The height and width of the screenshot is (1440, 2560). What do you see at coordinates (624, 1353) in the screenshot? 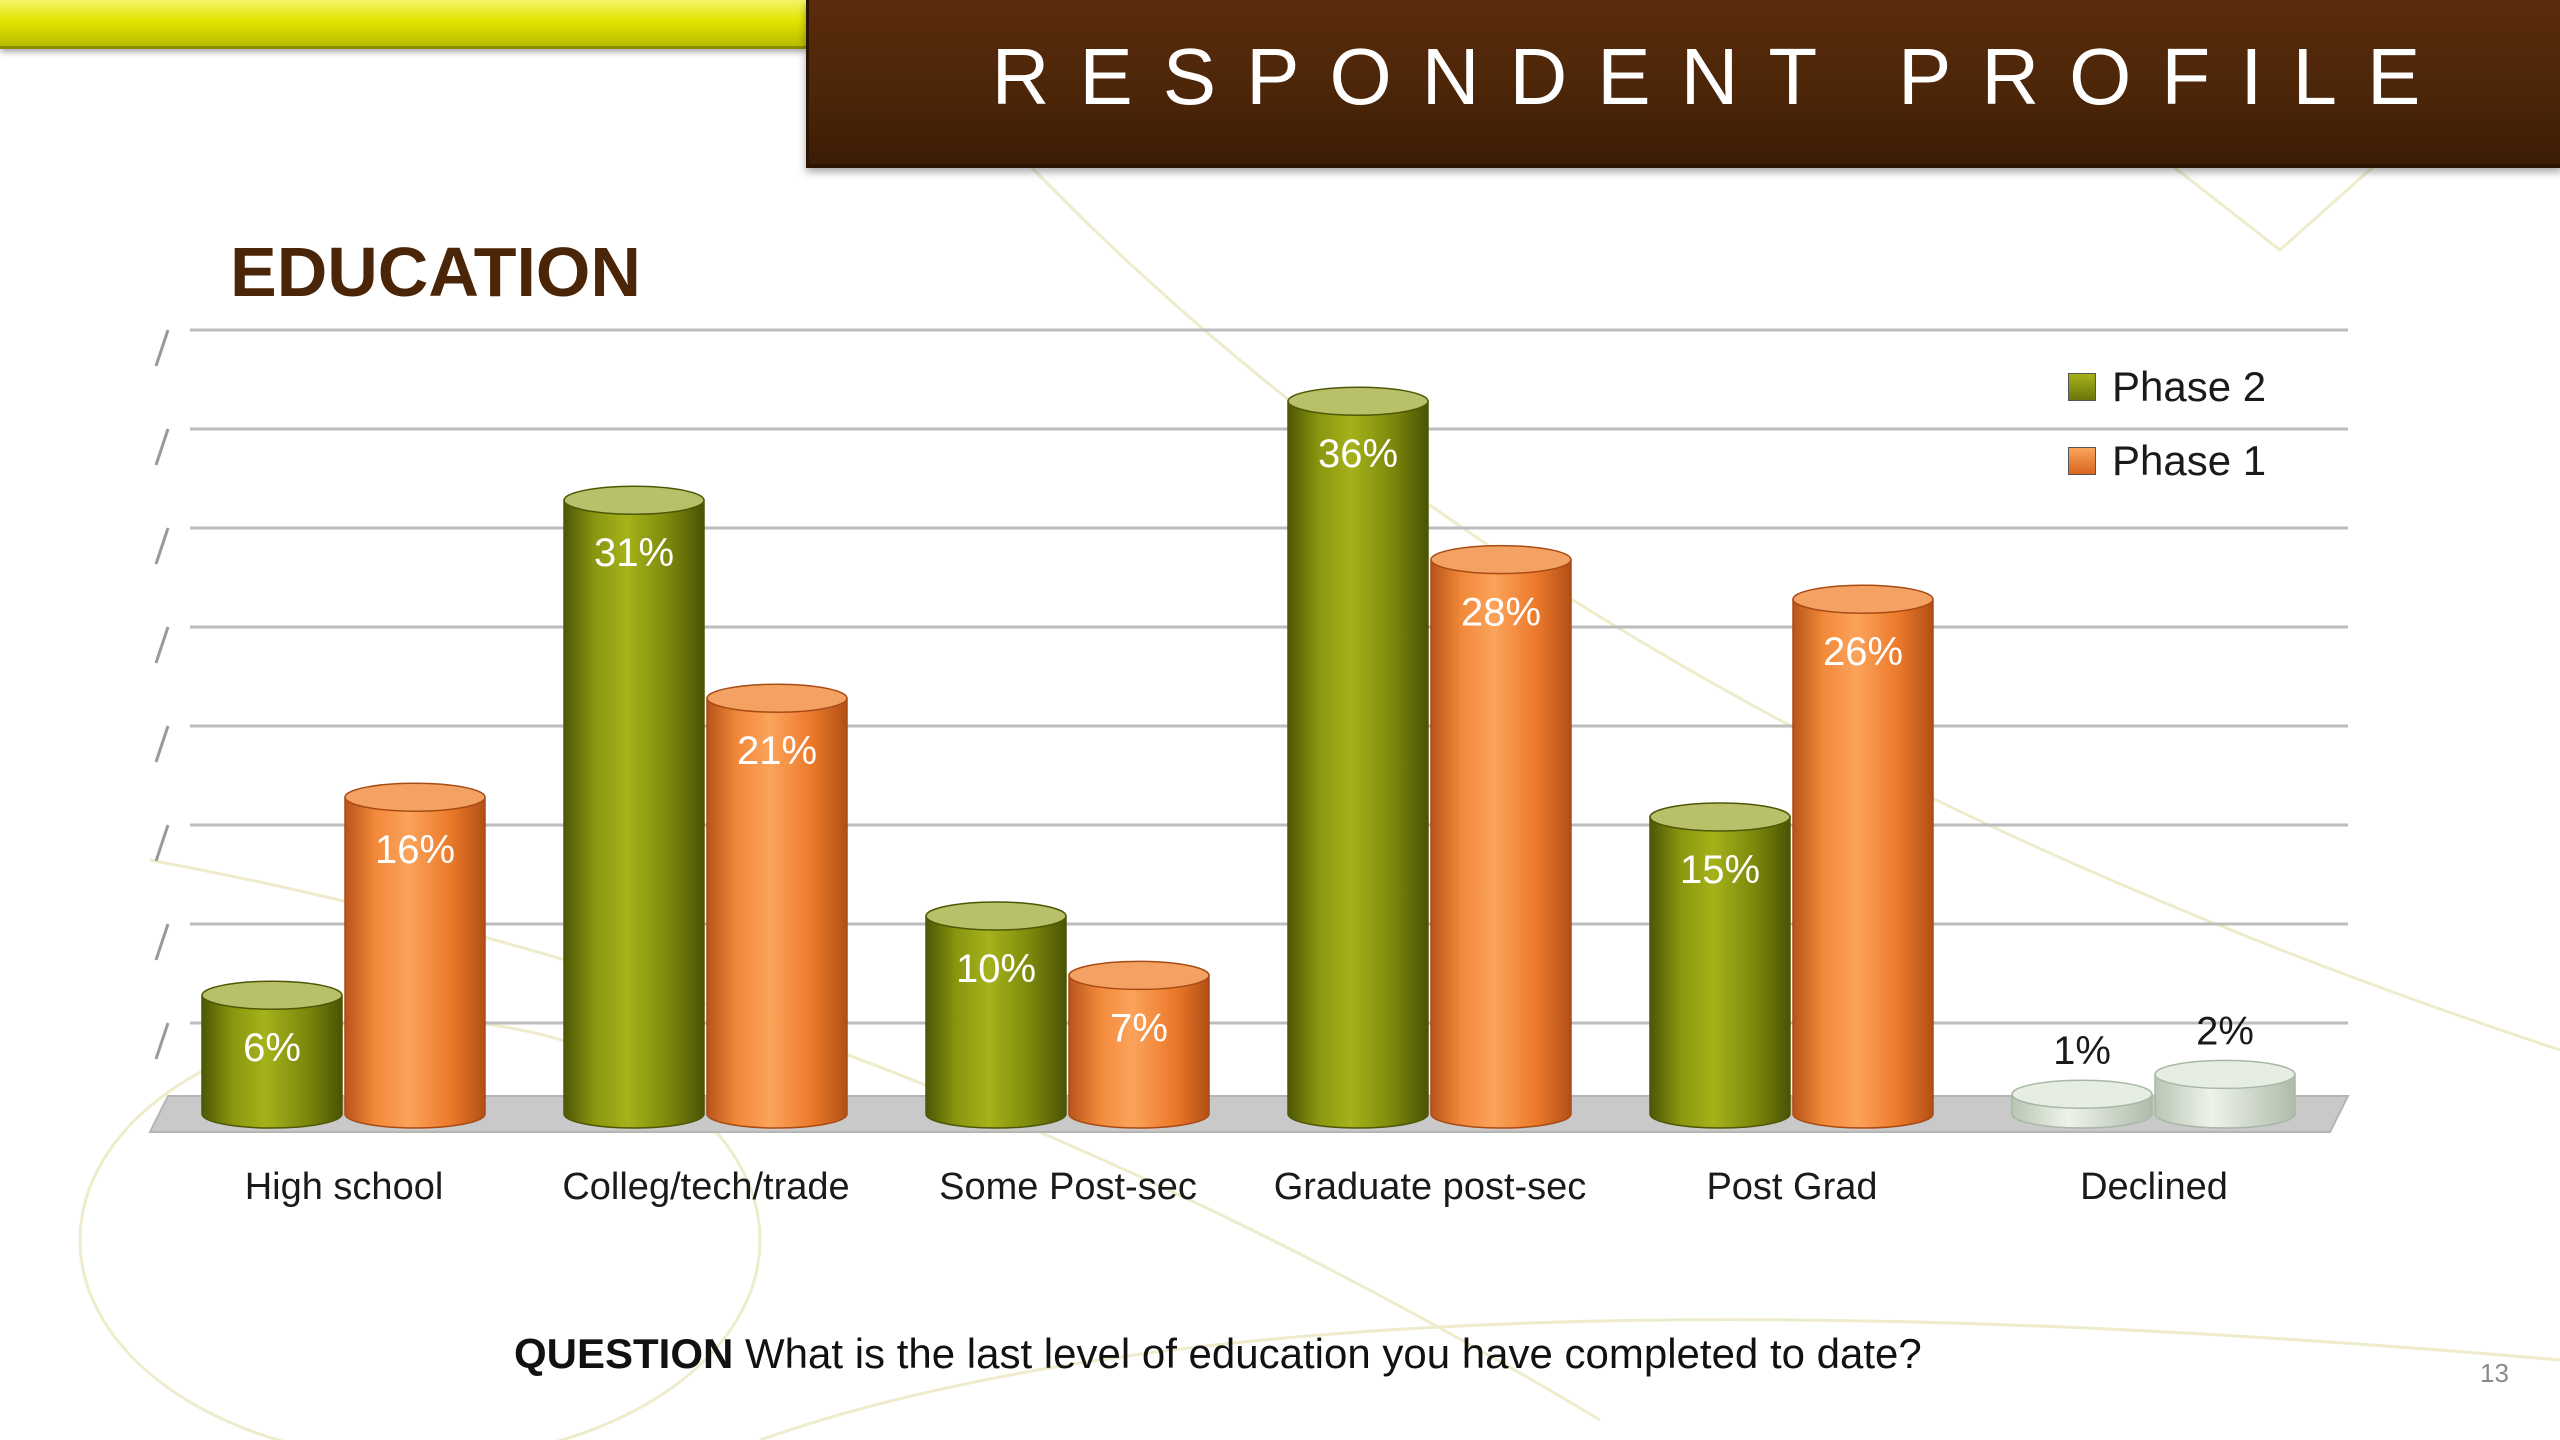
I see `question-label: QUESTION` at bounding box center [624, 1353].